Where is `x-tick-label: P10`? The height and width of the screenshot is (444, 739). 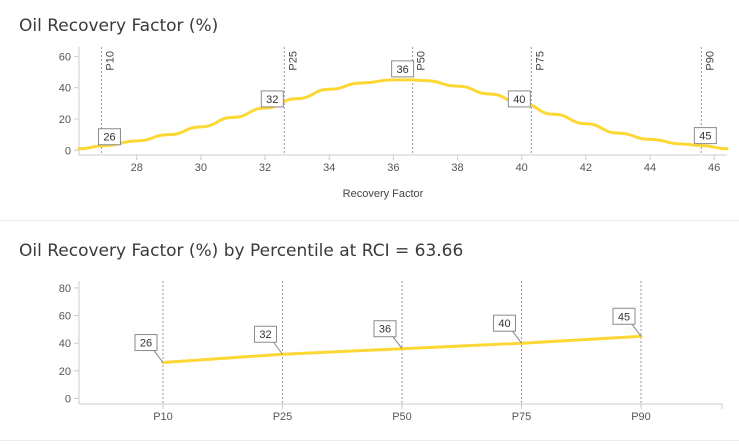
x-tick-label: P10 is located at coordinates (163, 417).